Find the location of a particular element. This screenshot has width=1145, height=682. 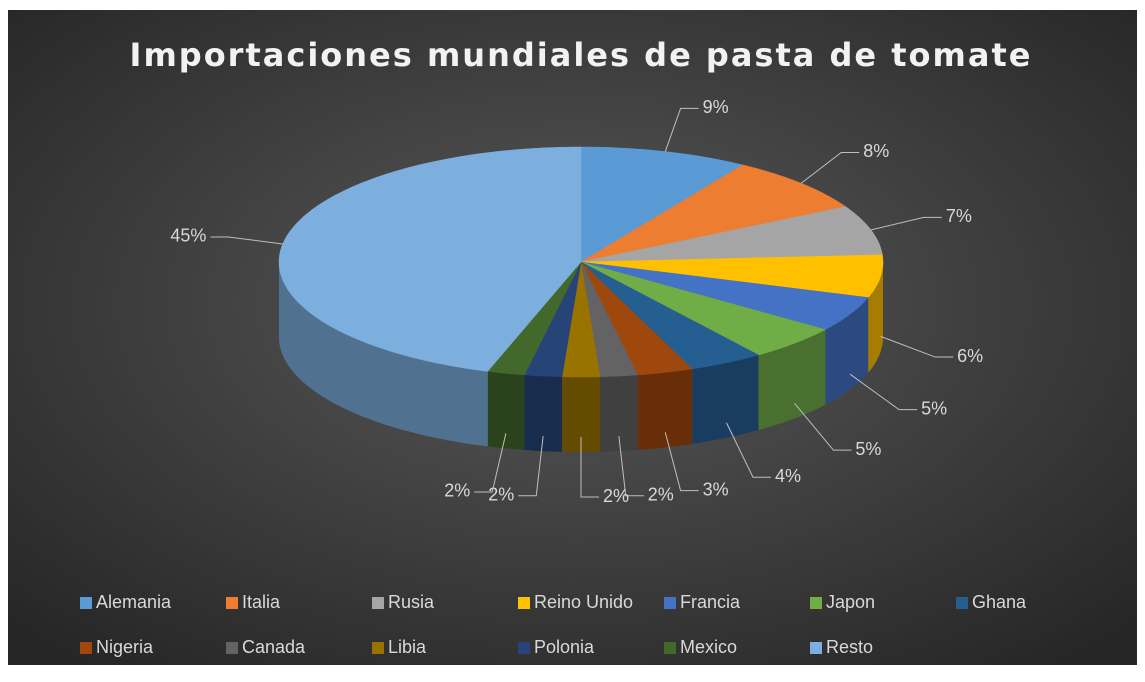

data-label: 45% is located at coordinates (188, 236).